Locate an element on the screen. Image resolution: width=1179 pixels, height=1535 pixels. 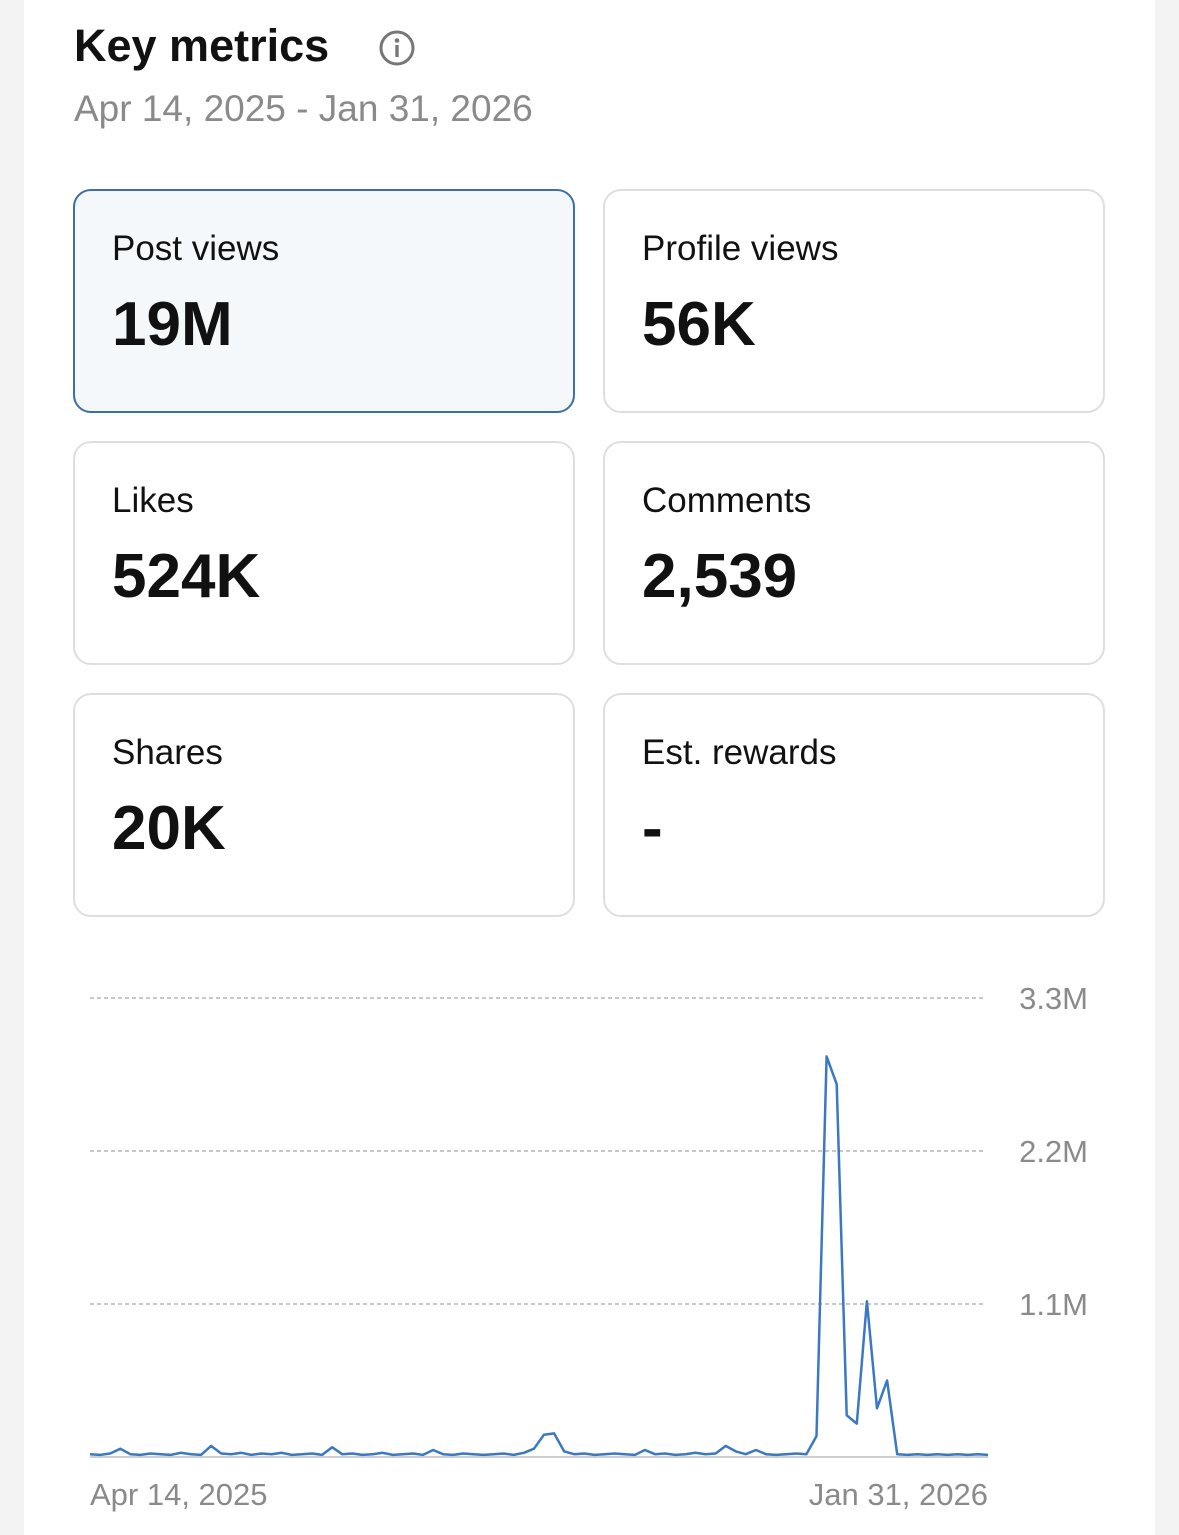
metric-card: Comments 2,539 is located at coordinates (854, 553).